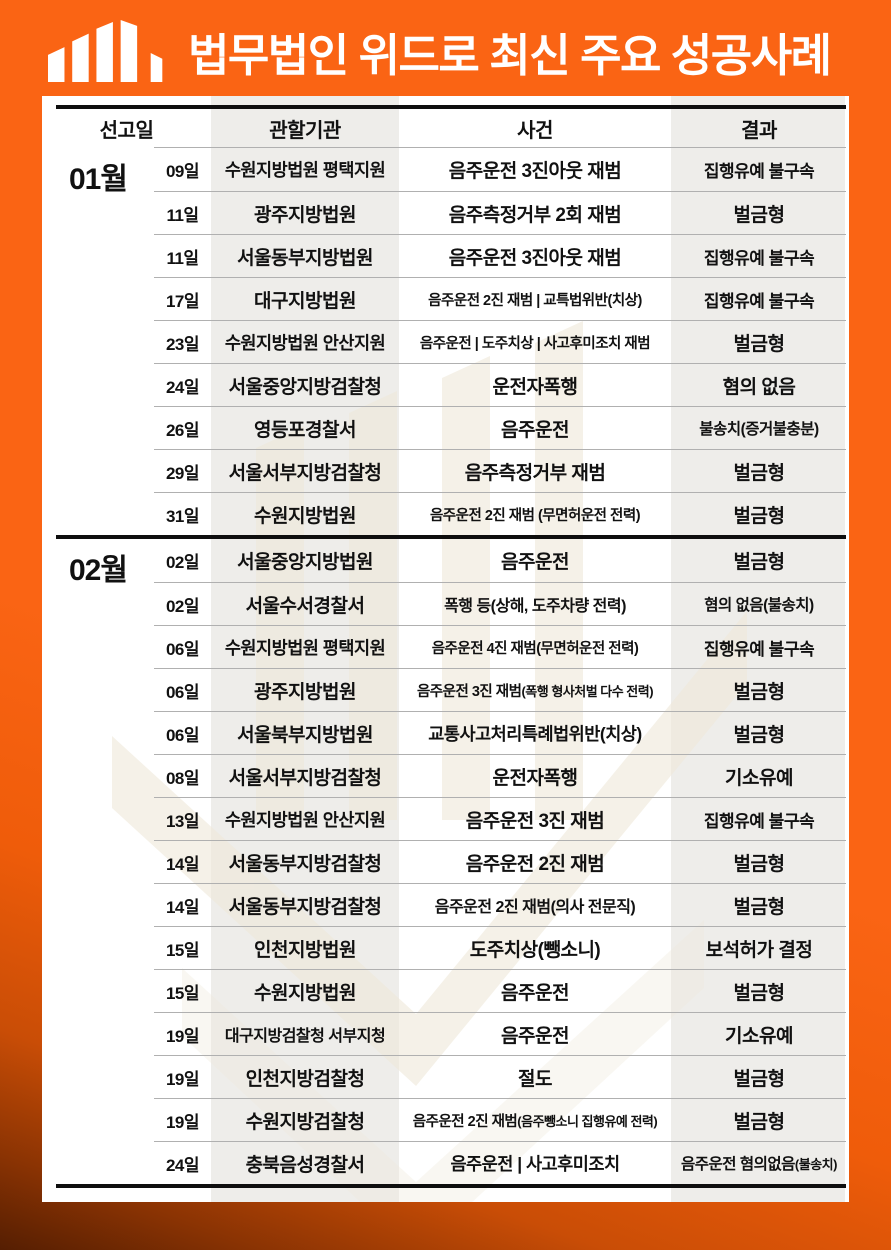 Image resolution: width=891 pixels, height=1250 pixels. Describe the element at coordinates (759, 950) in the screenshot. I see `result-cell: 보석허가 결정` at that location.